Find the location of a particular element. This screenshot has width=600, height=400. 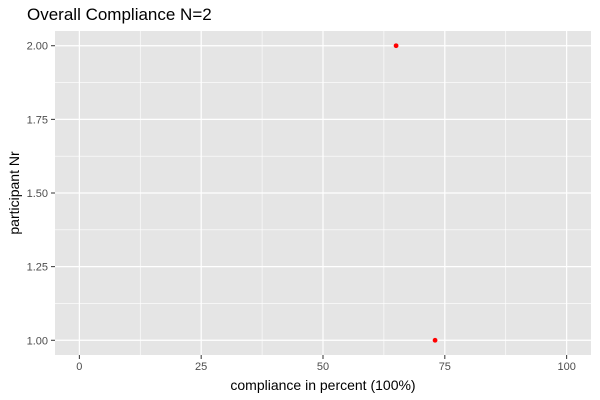

x-tick-label: 0 is located at coordinates (79, 367).